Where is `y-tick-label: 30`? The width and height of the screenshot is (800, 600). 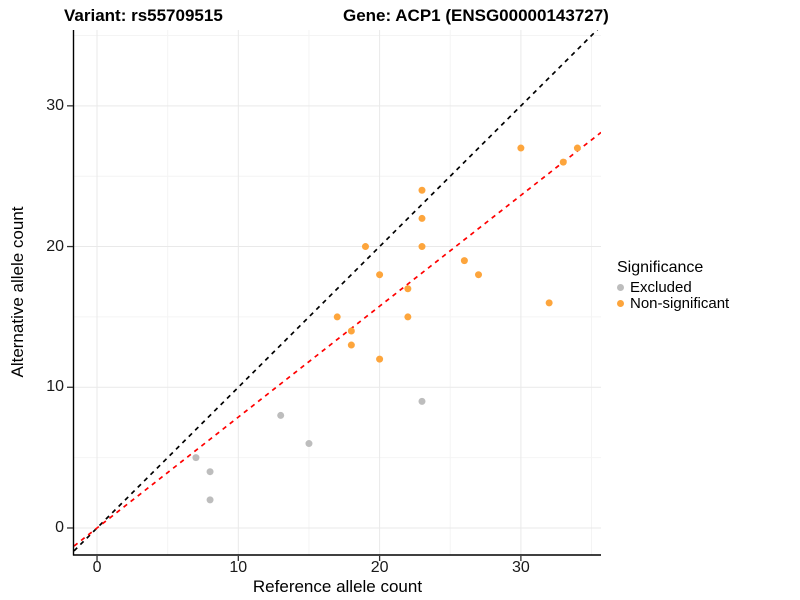 y-tick-label: 30 is located at coordinates (55, 105).